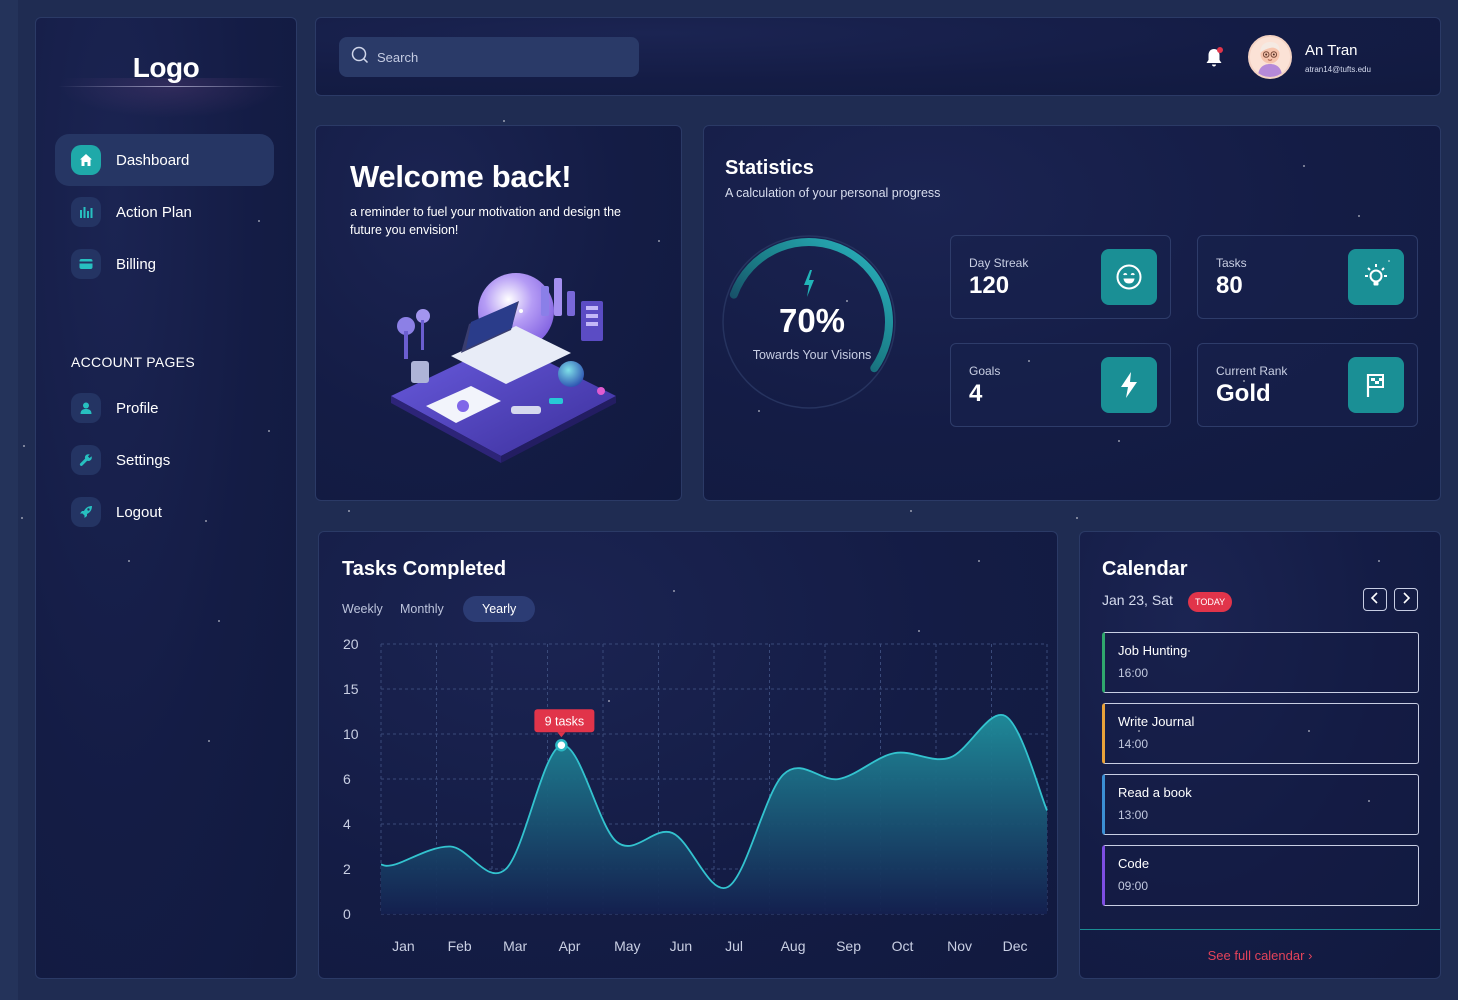 This screenshot has height=1000, width=1458. Describe the element at coordinates (1270, 57) in the screenshot. I see `avatar` at that location.